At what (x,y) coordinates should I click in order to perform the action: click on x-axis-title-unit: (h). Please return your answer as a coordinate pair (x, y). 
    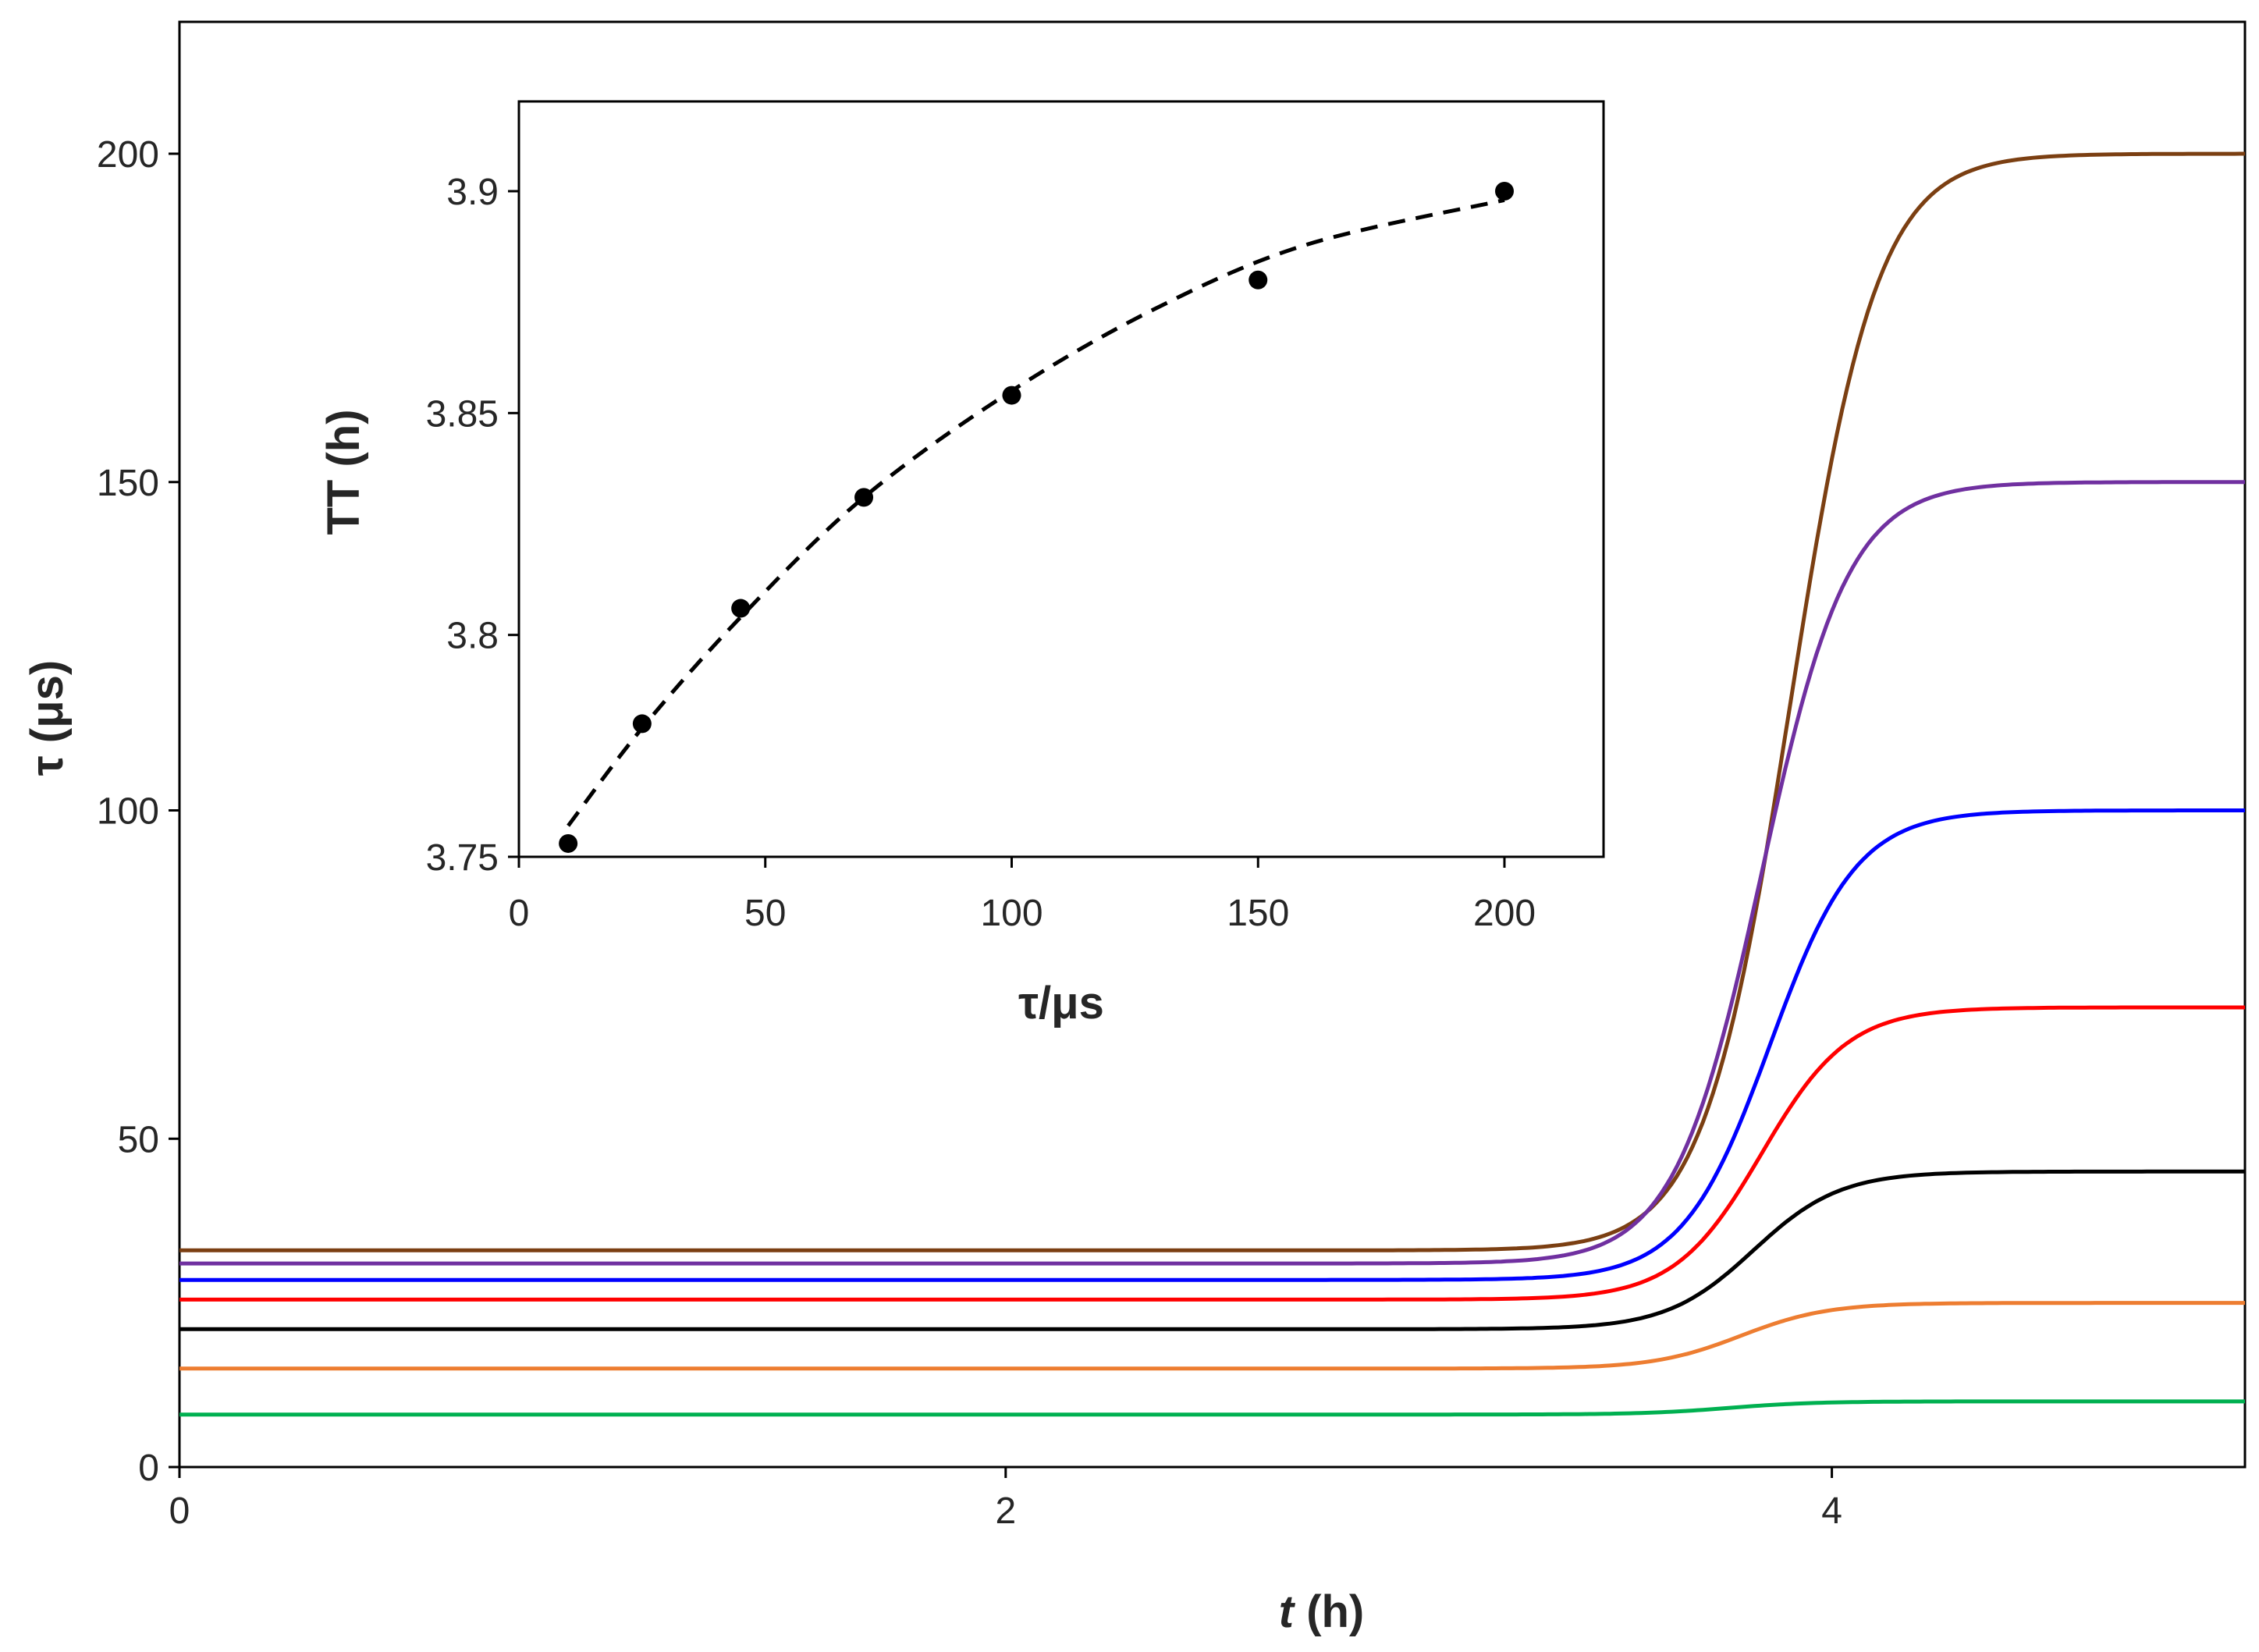
    Looking at the image, I should click on (1329, 1612).